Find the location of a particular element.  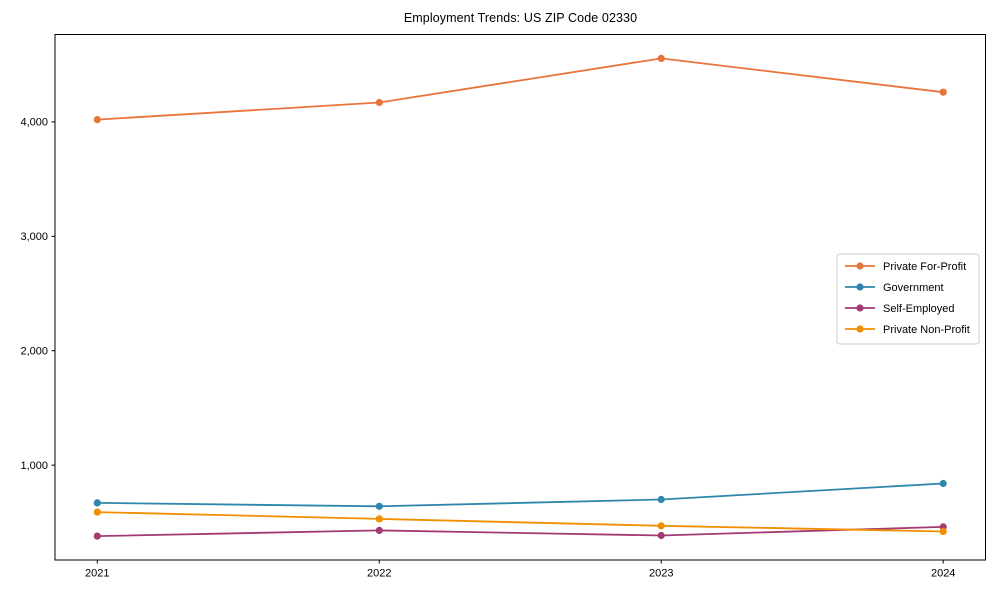

legend-box is located at coordinates (908, 299).